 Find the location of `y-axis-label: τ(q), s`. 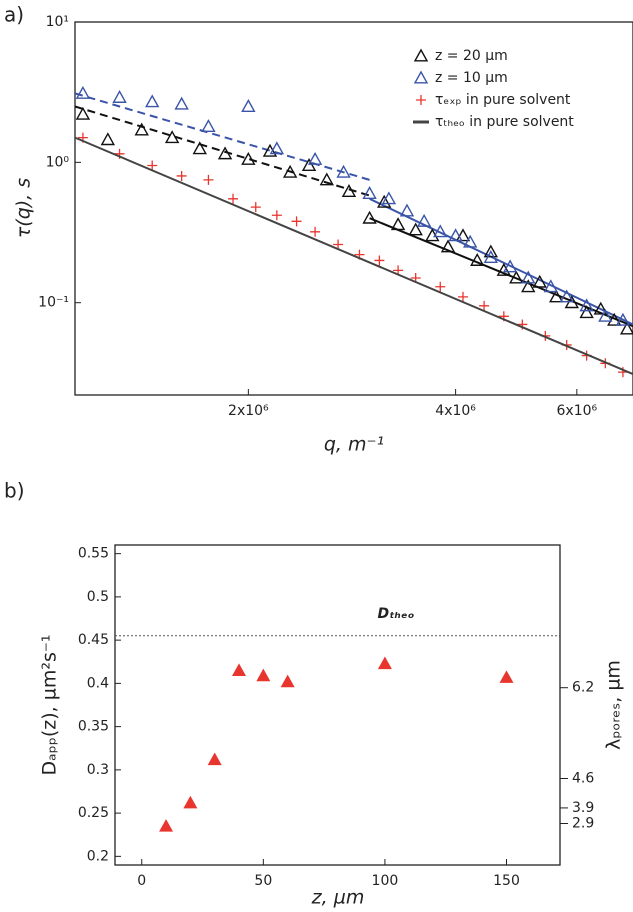

y-axis-label: τ(q), s is located at coordinates (24, 208).